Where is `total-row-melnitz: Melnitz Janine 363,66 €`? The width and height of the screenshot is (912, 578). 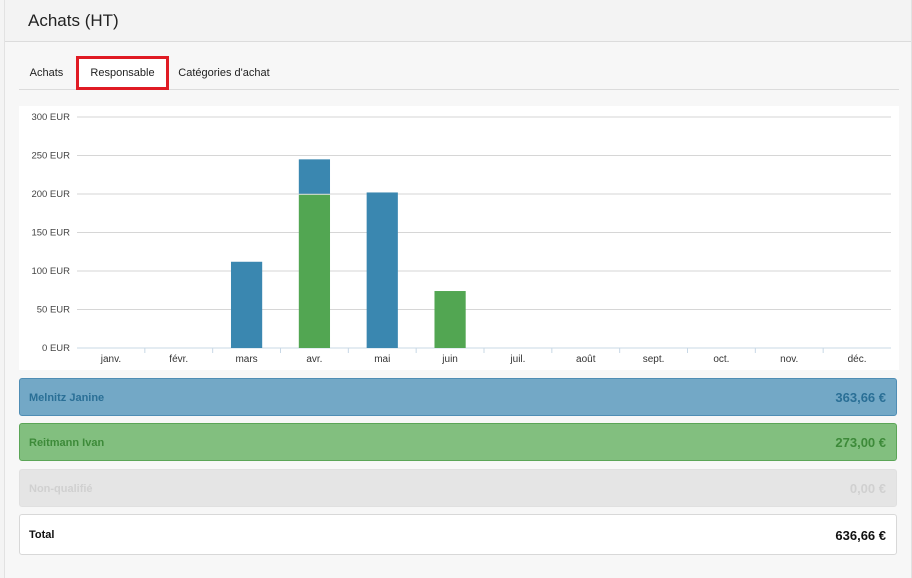 total-row-melnitz: Melnitz Janine 363,66 € is located at coordinates (458, 397).